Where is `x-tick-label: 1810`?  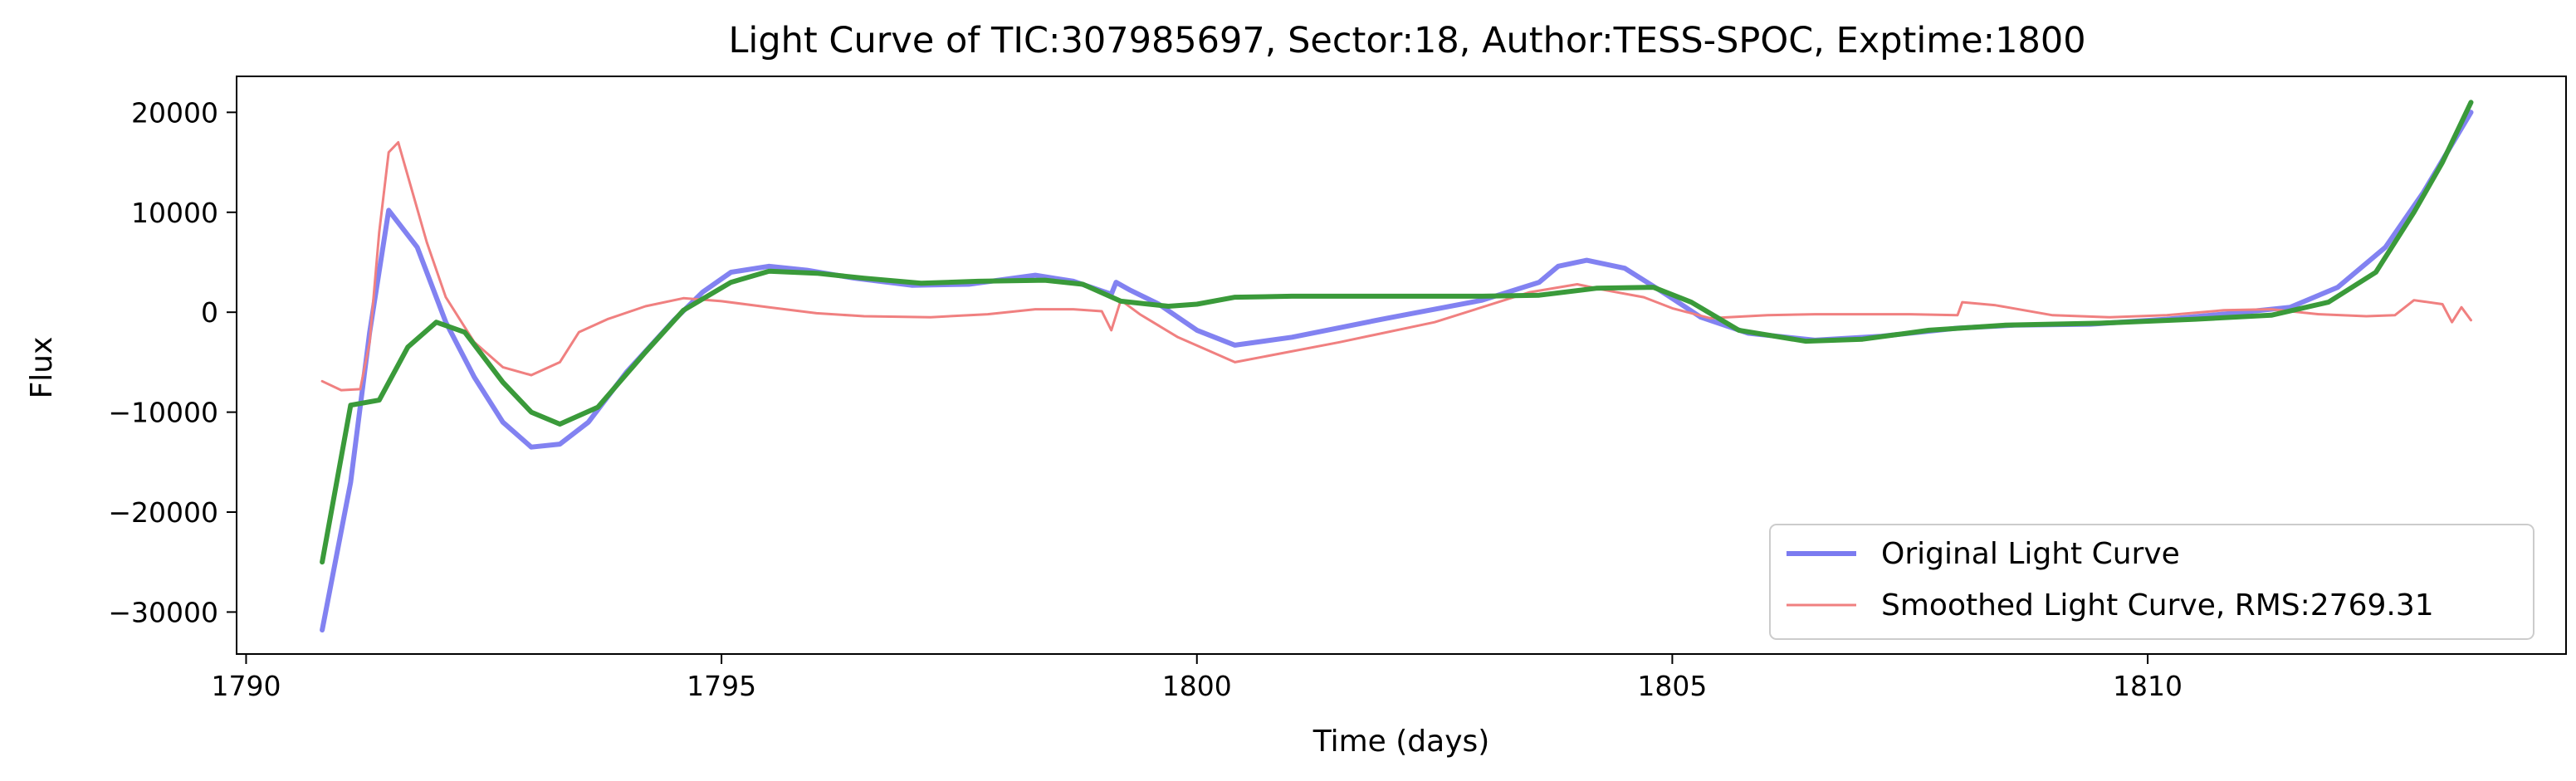 x-tick-label: 1810 is located at coordinates (2148, 686).